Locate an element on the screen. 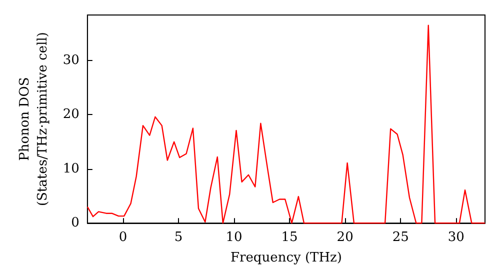  x-tick-label: 25 is located at coordinates (400, 238).